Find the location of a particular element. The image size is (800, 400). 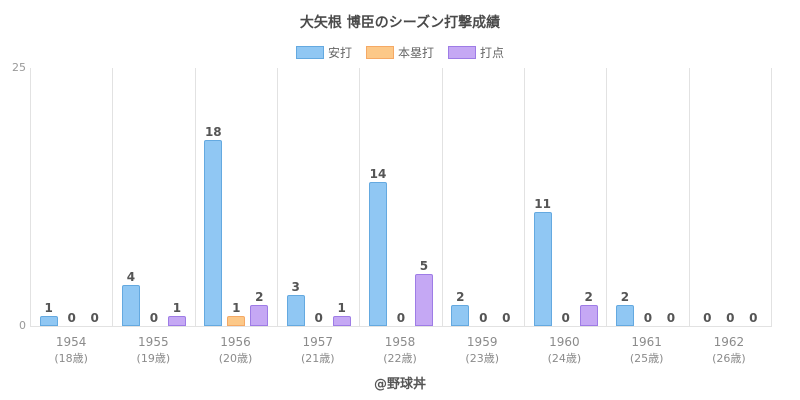

bar-打点-1958 is located at coordinates (423, 300).